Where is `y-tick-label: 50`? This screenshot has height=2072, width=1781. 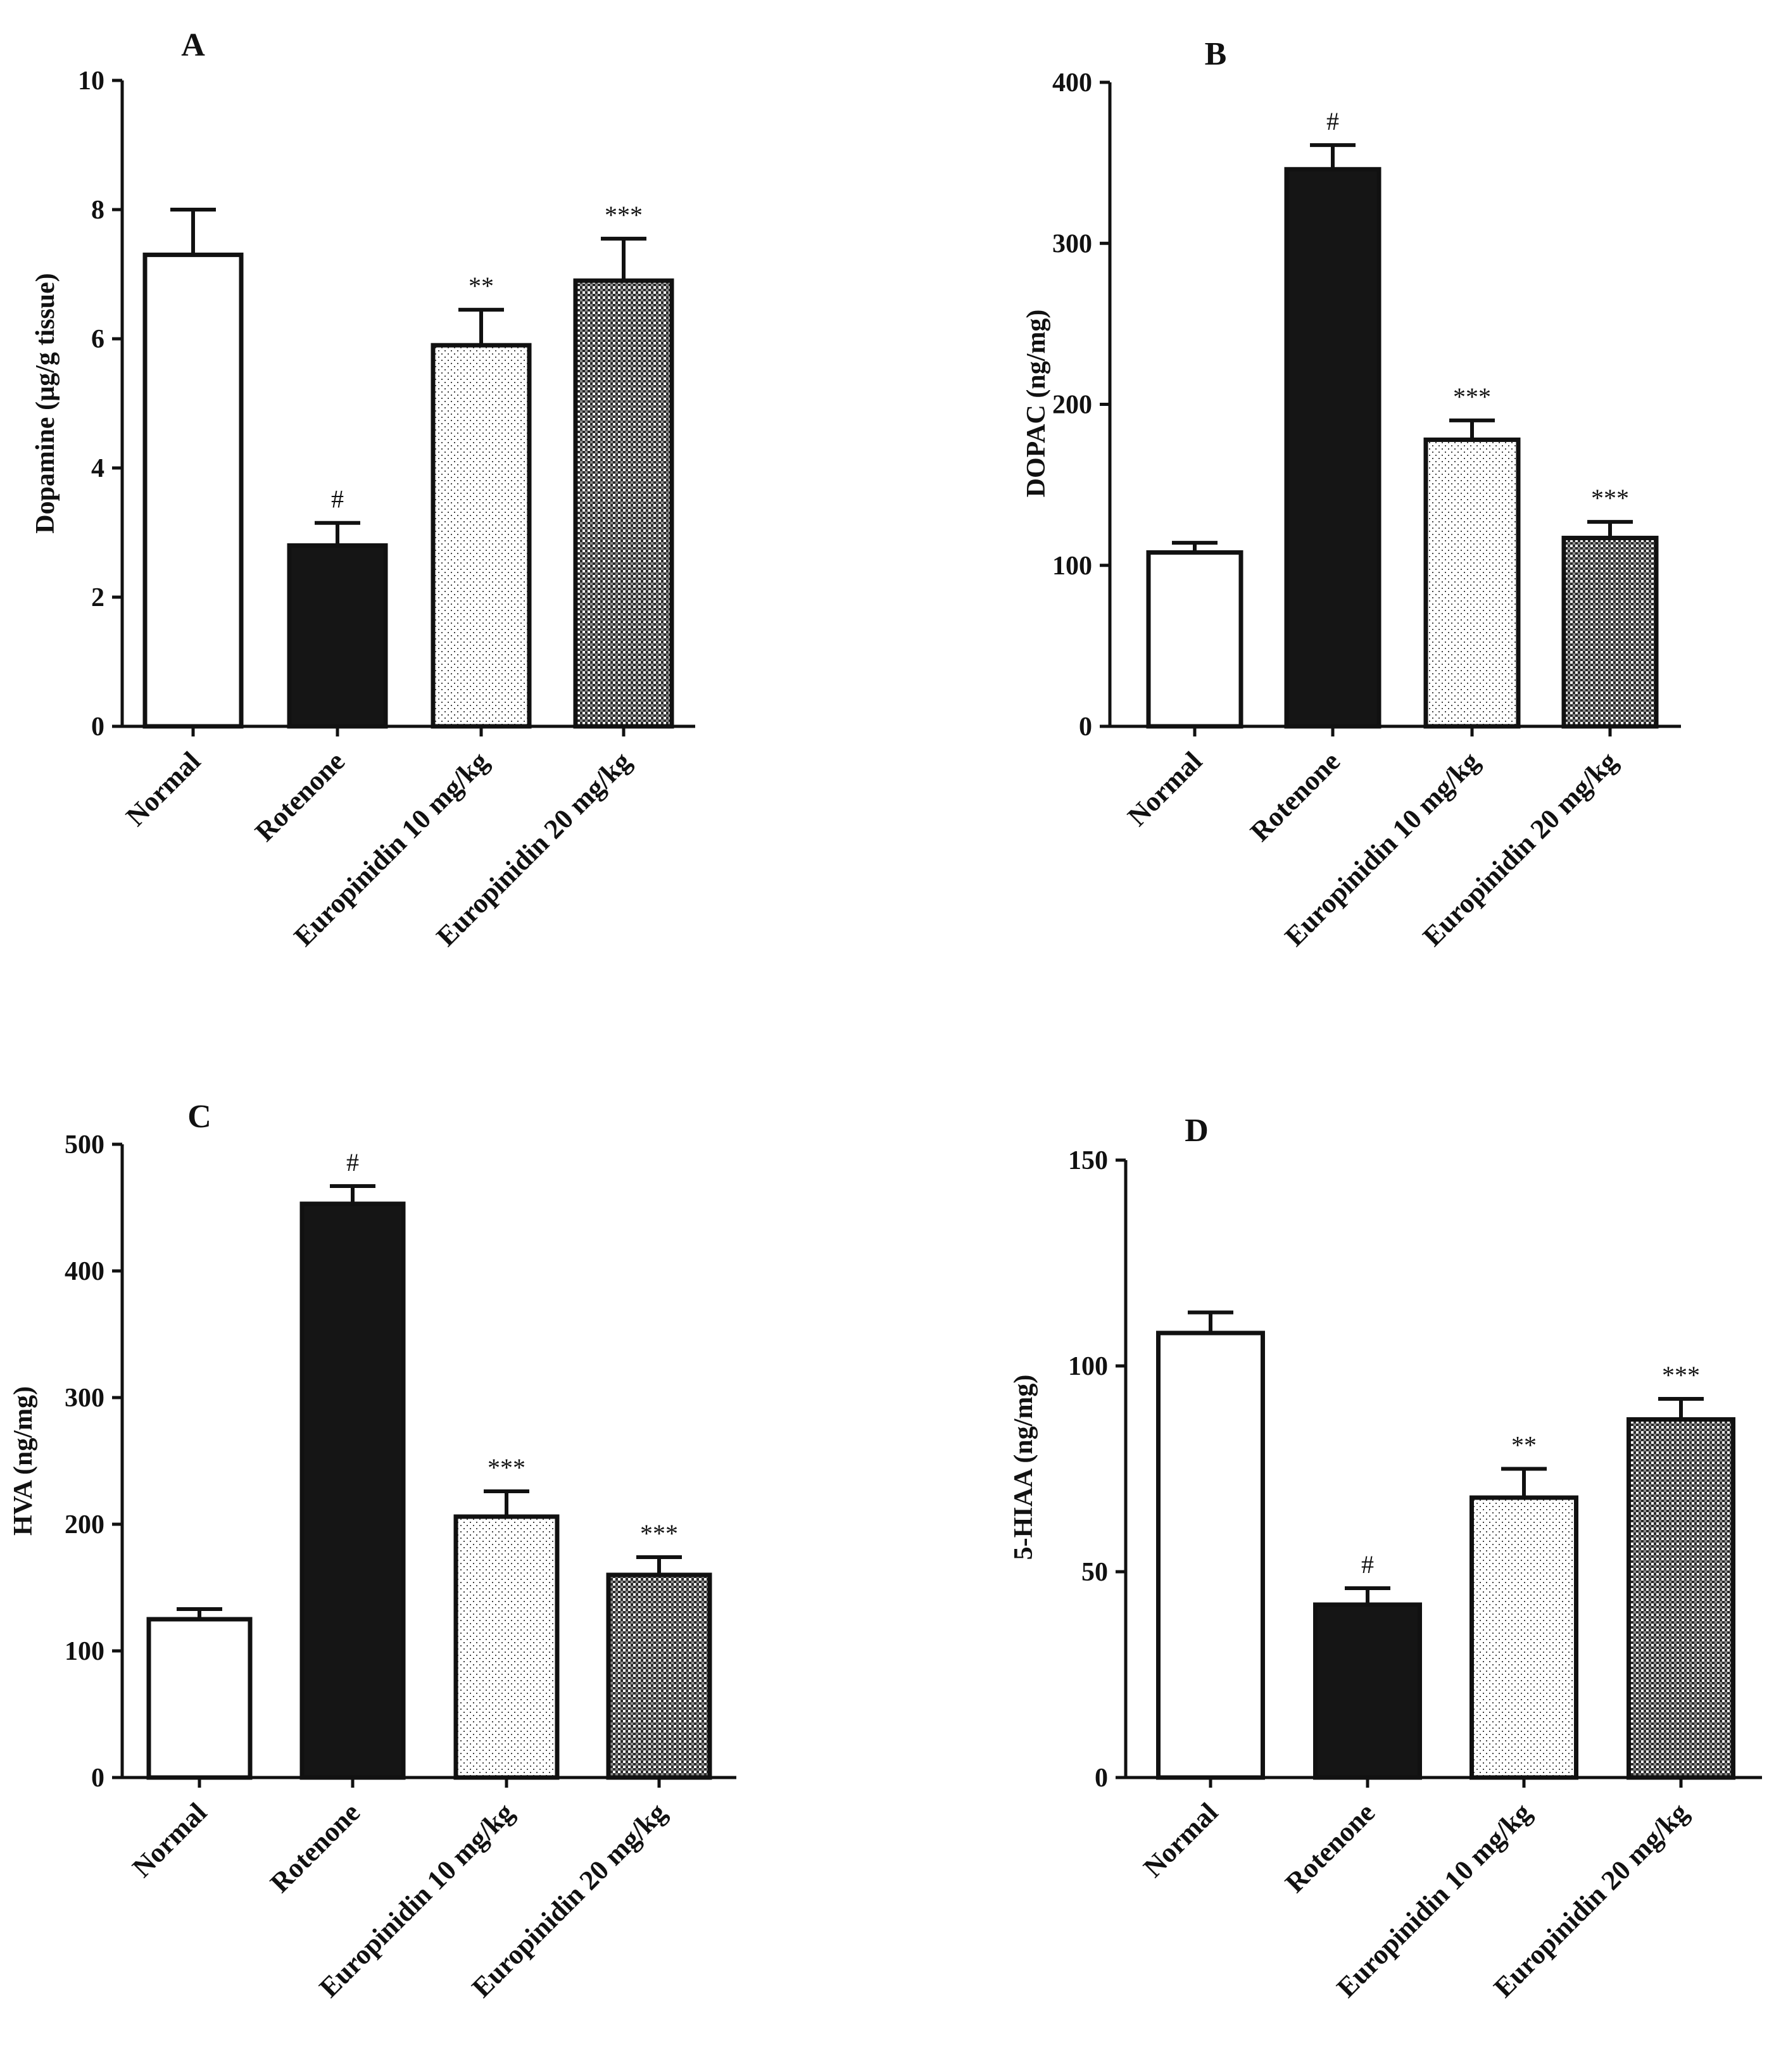
y-tick-label: 50 is located at coordinates (1094, 1572).